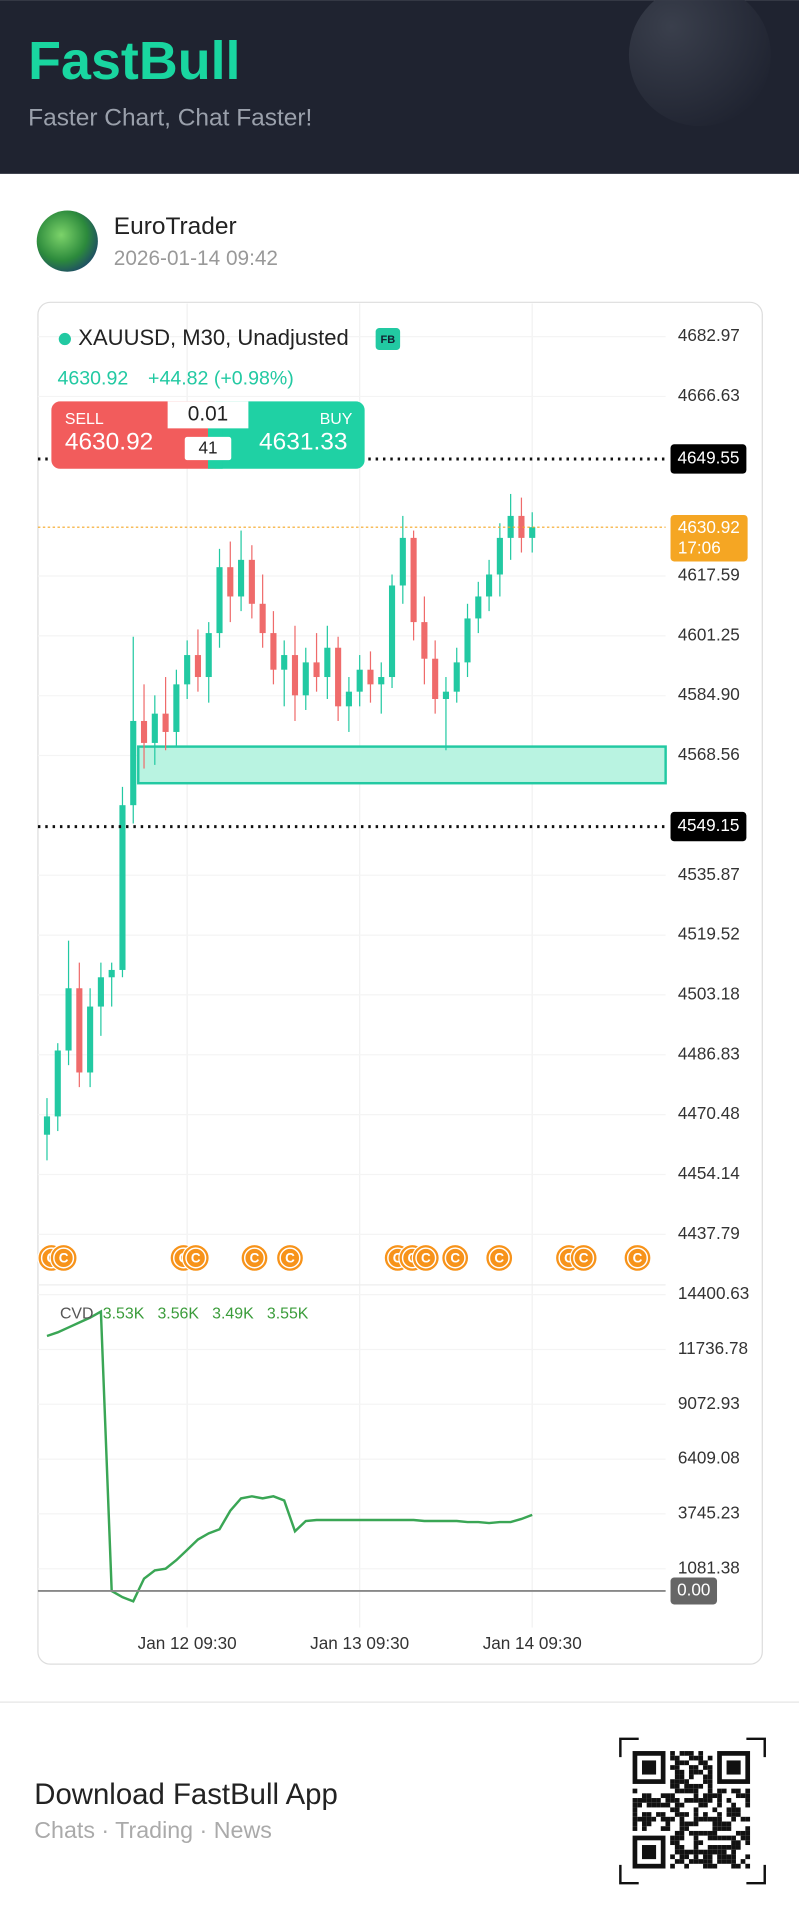  I want to click on badge-text: FB, so click(388, 340).